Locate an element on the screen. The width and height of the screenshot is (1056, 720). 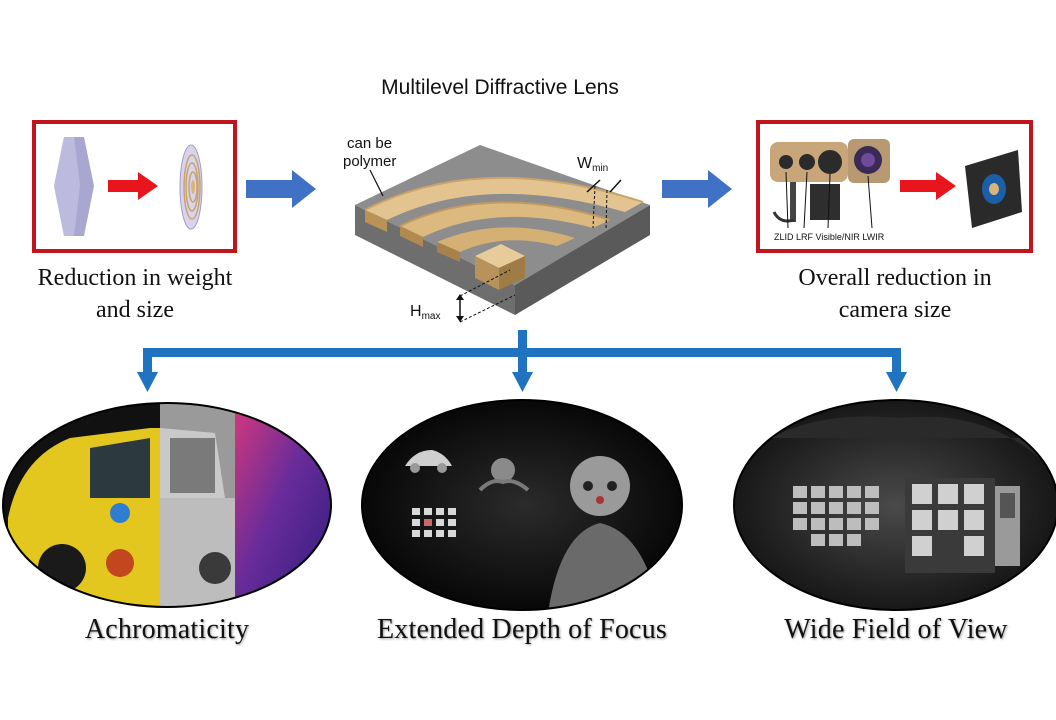
arrow-down-left is located at coordinates (147, 382).